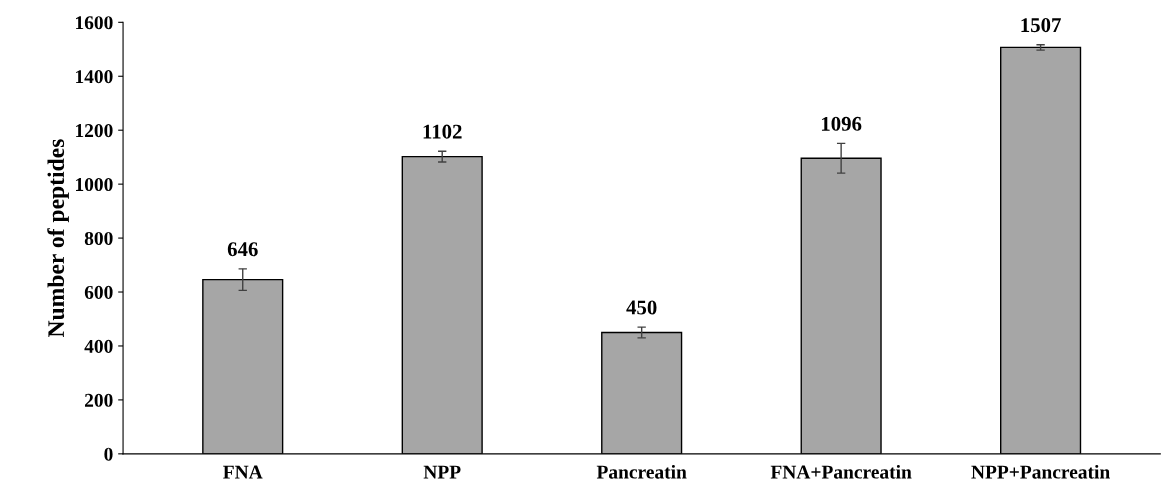 The width and height of the screenshot is (1172, 496). I want to click on y-tick-label: 800, so click(98, 238).